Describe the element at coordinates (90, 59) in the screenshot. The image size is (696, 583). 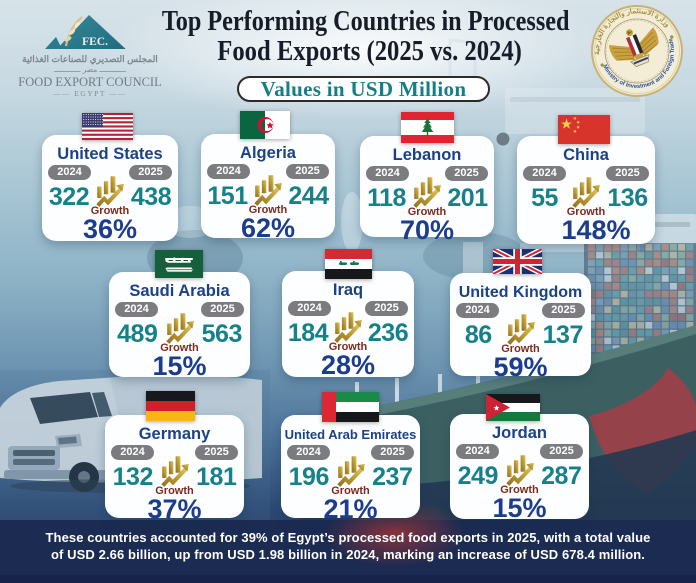
I see `svg-text:المجلس التصديري للصناعات الغذا: المجلس التصديري للصناعات الغذائية` at that location.